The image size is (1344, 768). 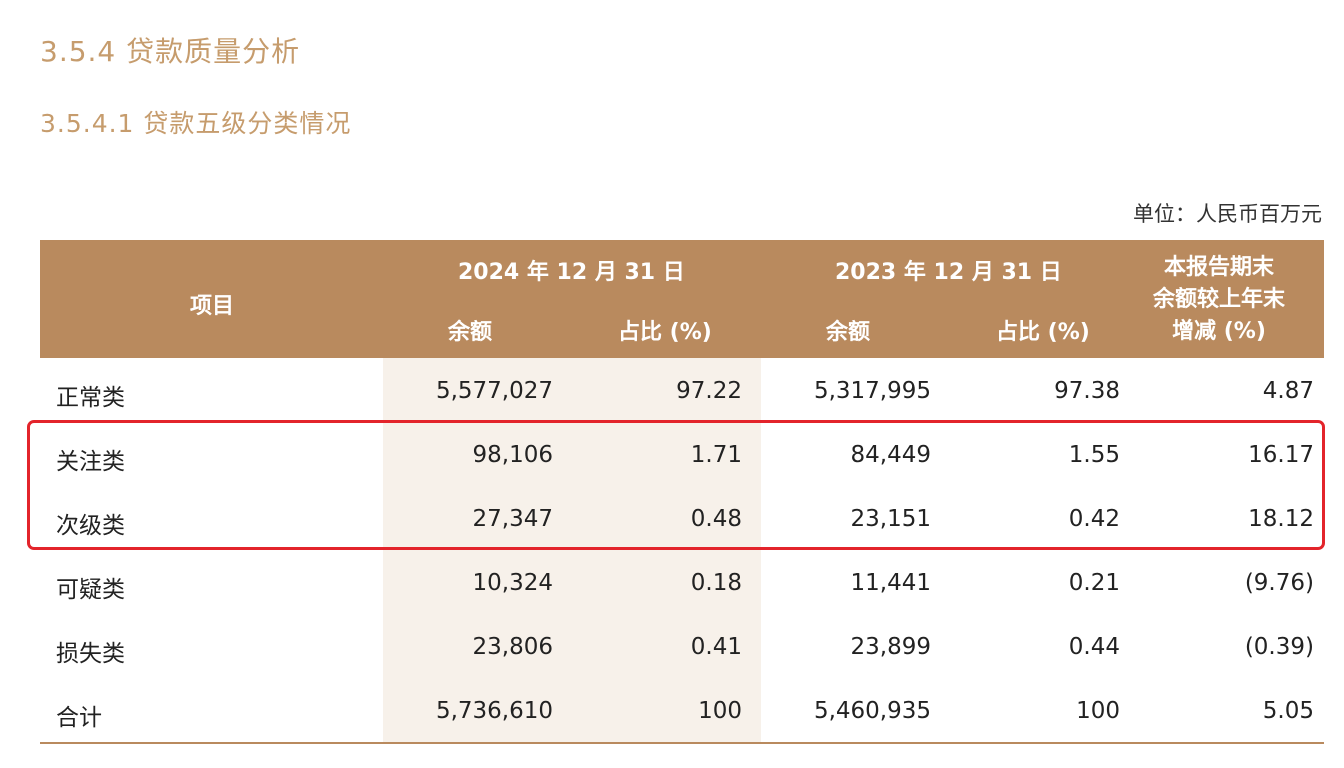 What do you see at coordinates (90, 526) in the screenshot?
I see `row-name: 次级类` at bounding box center [90, 526].